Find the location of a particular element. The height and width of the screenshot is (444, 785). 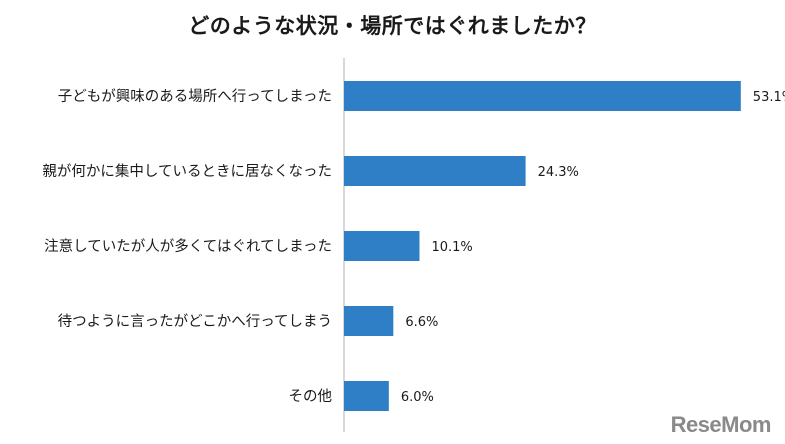

value-label: 6.0% is located at coordinates (417, 397).